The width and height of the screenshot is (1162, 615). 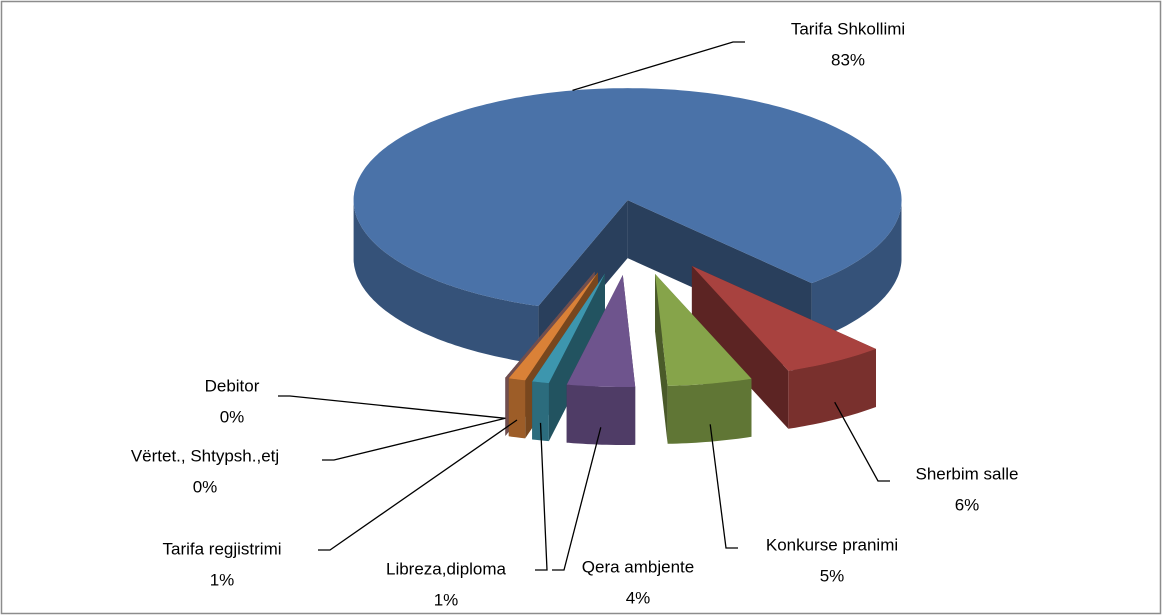 I want to click on data-label-value: 5%, so click(x=832, y=575).